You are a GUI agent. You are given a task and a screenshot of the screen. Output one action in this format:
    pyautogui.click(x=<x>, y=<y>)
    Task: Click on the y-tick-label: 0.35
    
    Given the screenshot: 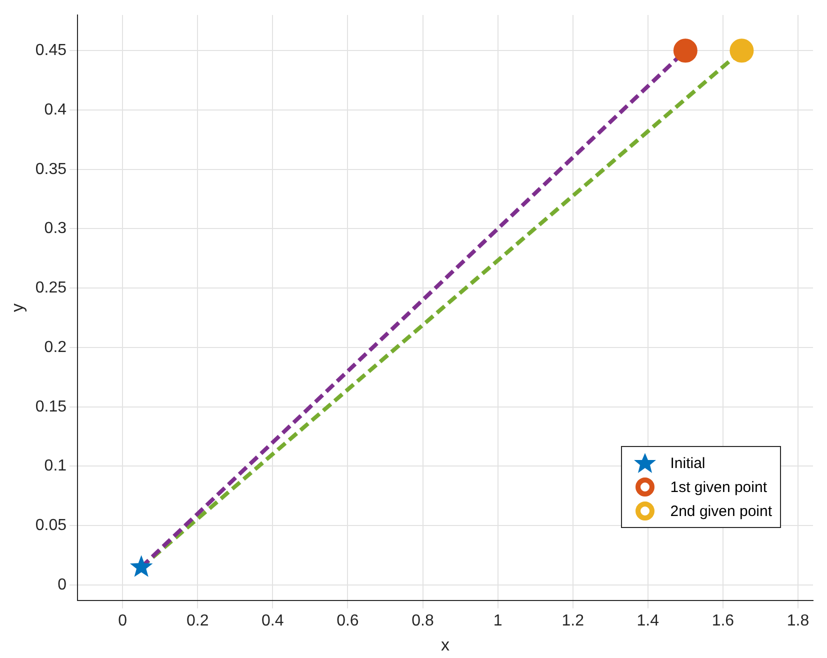 What is the action you would take?
    pyautogui.click(x=51, y=169)
    